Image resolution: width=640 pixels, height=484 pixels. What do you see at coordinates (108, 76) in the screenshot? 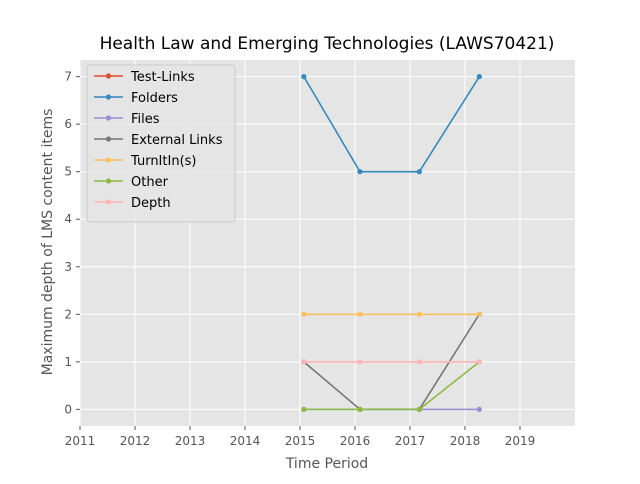
I see `legend-marker-test-links` at bounding box center [108, 76].